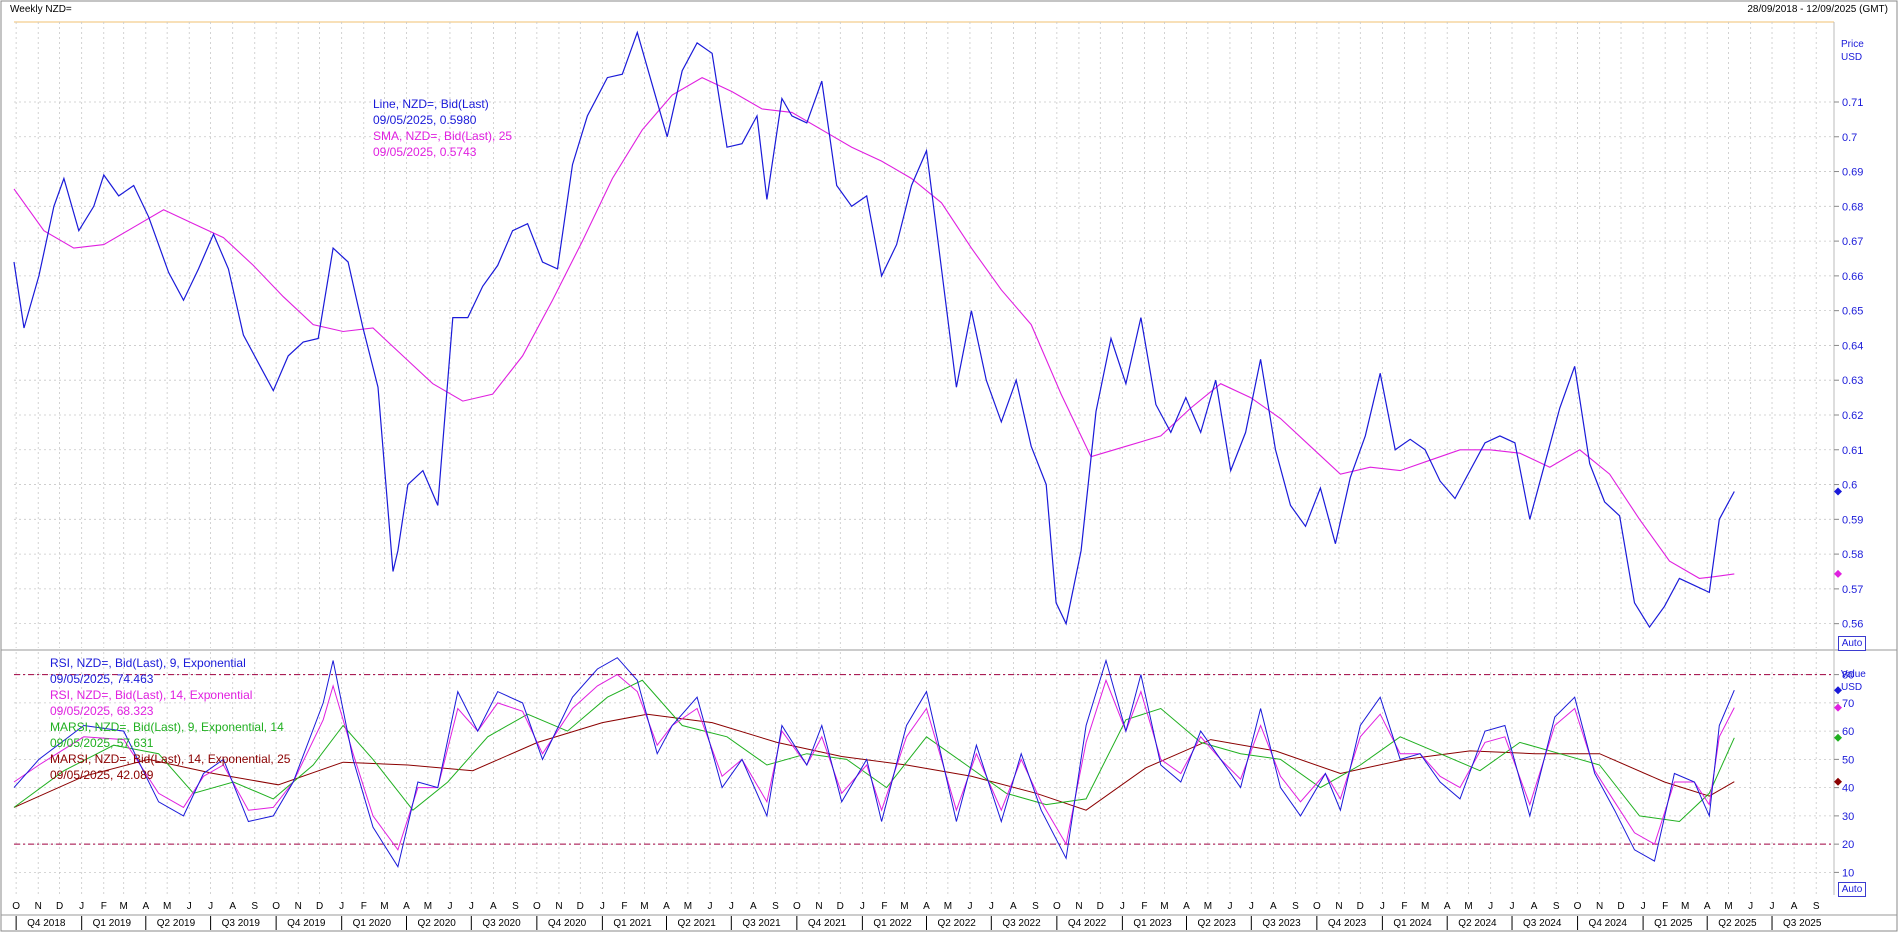  Describe the element at coordinates (102, 679) in the screenshot. I see `legend-rsi9-value: 09/05/2025, 74.463` at that location.